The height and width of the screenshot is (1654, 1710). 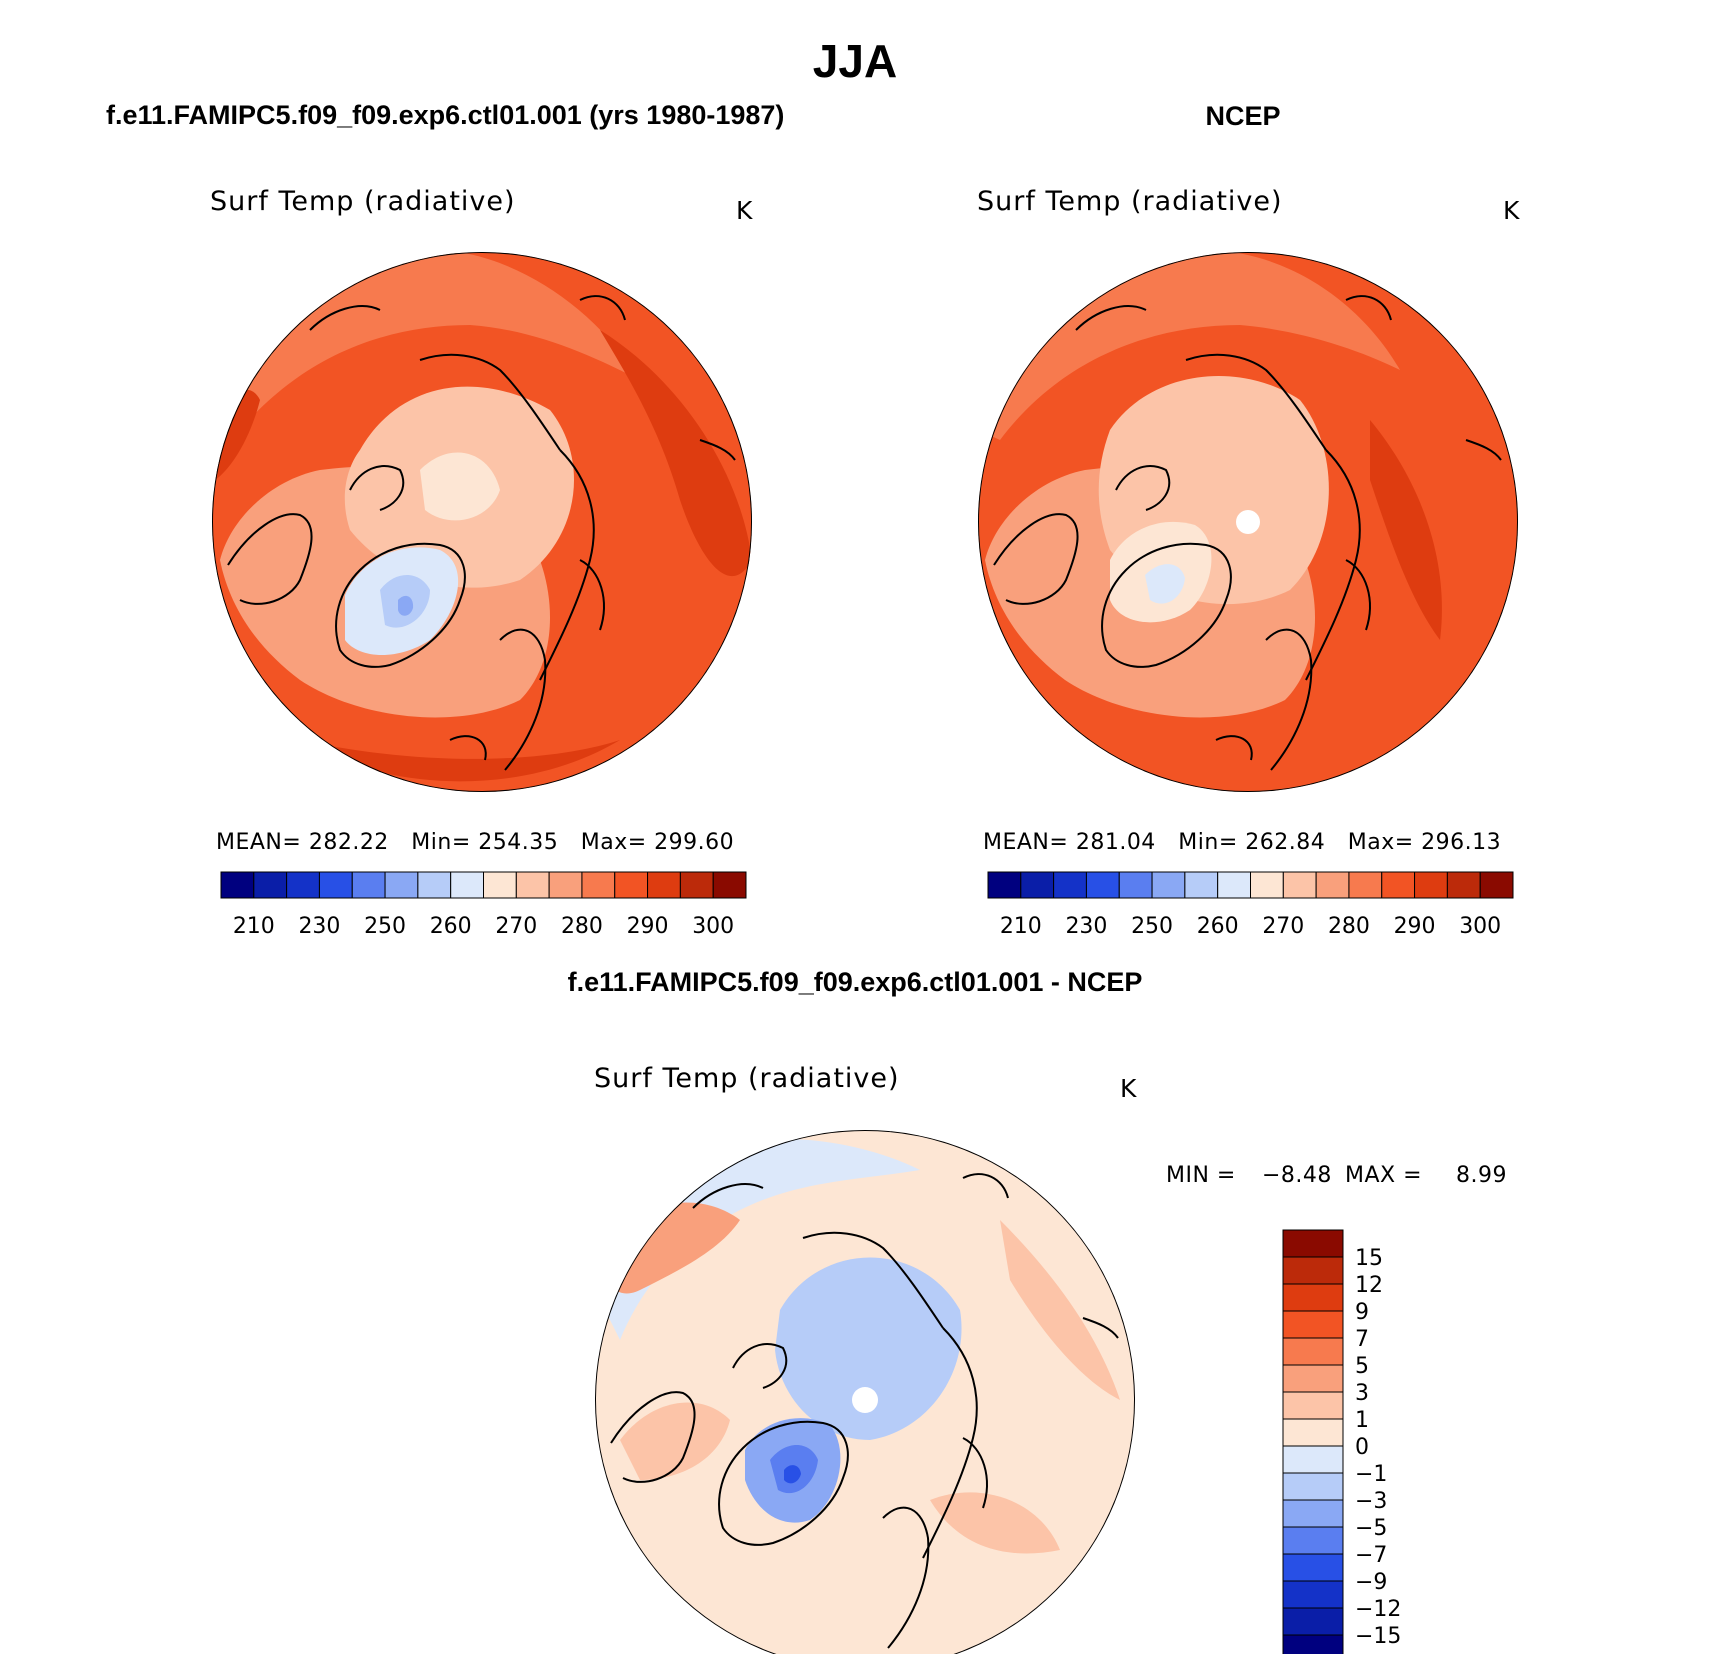 I want to click on obs-units-label: K, so click(x=1511, y=210).